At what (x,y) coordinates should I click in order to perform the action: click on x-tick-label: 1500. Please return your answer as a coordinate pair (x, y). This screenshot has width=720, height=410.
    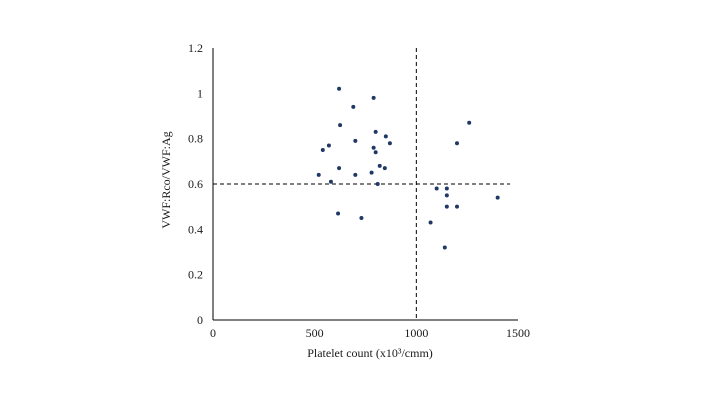
    Looking at the image, I should click on (518, 333).